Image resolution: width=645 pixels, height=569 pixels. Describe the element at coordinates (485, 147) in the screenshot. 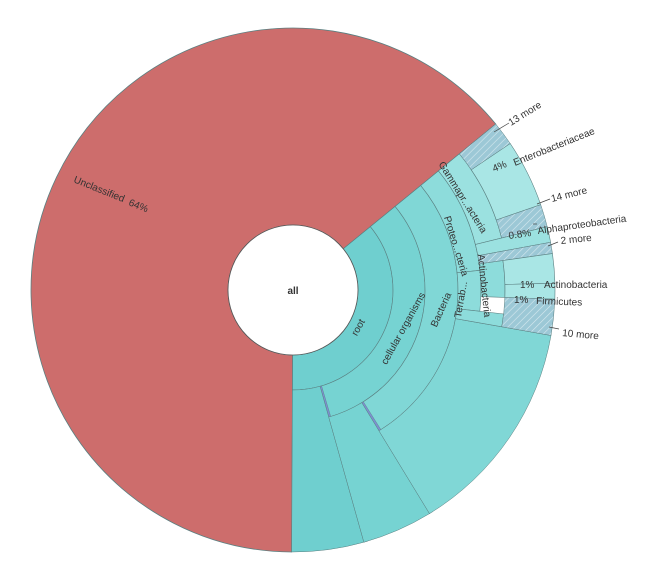

I see `wedge-13-more` at that location.